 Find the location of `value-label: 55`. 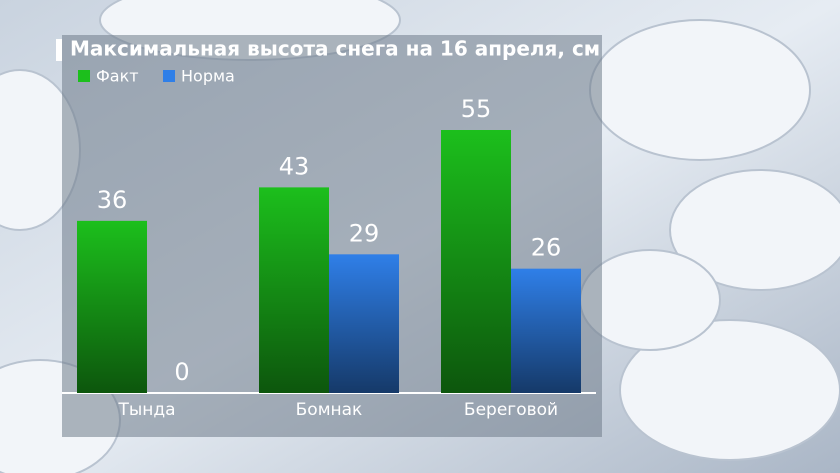

value-label: 55 is located at coordinates (476, 109).